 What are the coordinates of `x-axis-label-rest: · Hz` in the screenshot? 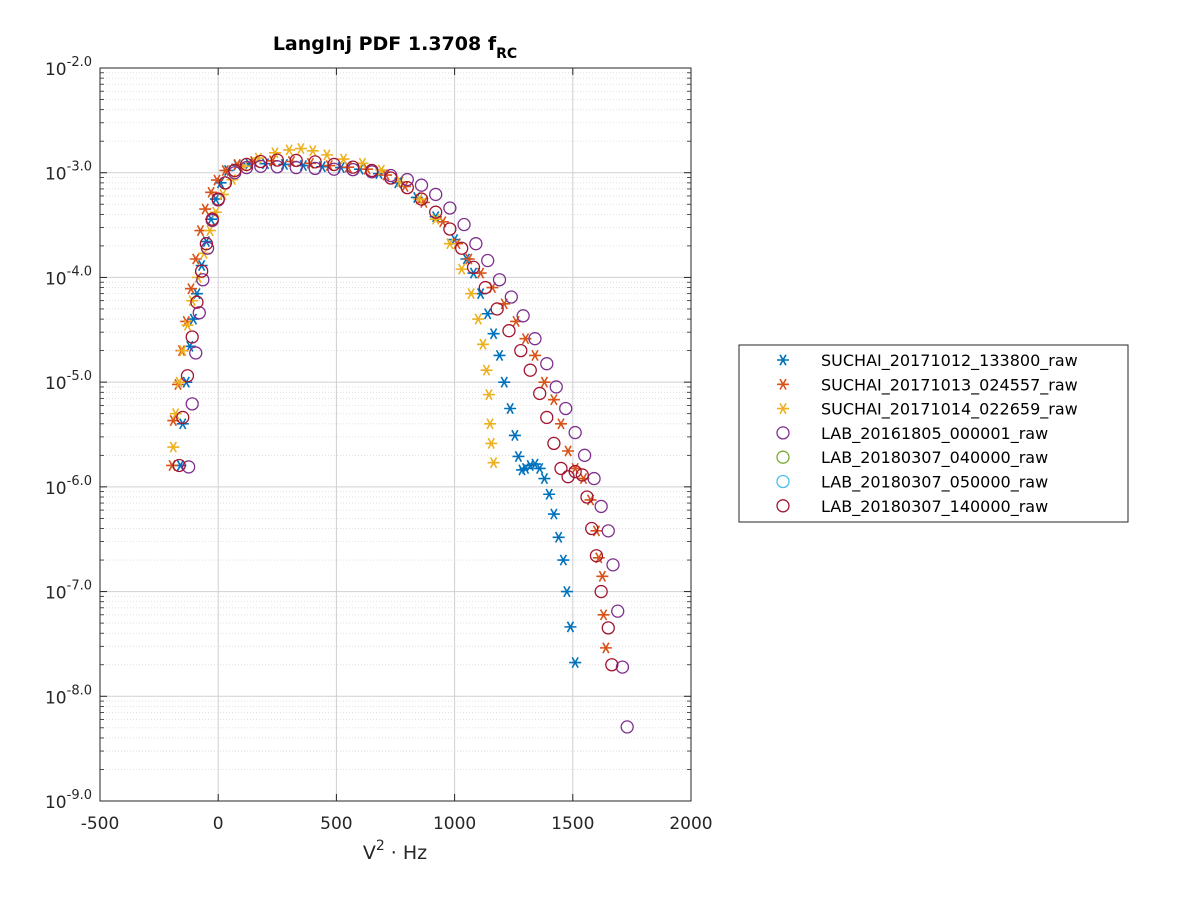 It's located at (406, 853).